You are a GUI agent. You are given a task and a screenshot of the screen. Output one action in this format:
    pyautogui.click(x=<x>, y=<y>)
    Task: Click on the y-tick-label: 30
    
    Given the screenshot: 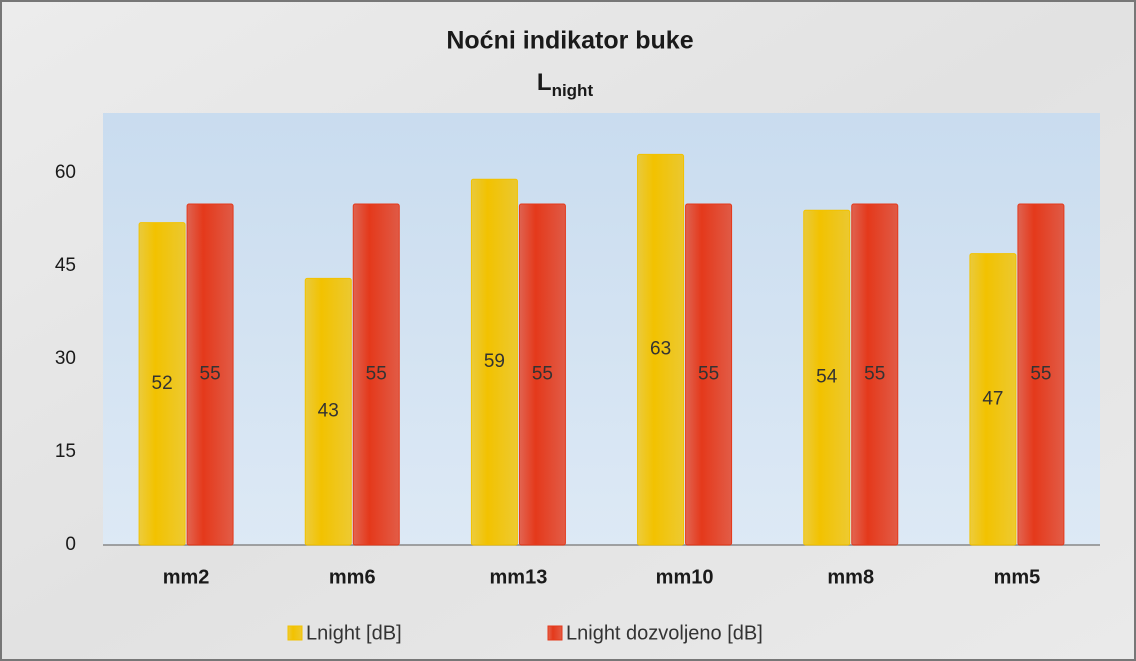 What is the action you would take?
    pyautogui.click(x=65, y=358)
    